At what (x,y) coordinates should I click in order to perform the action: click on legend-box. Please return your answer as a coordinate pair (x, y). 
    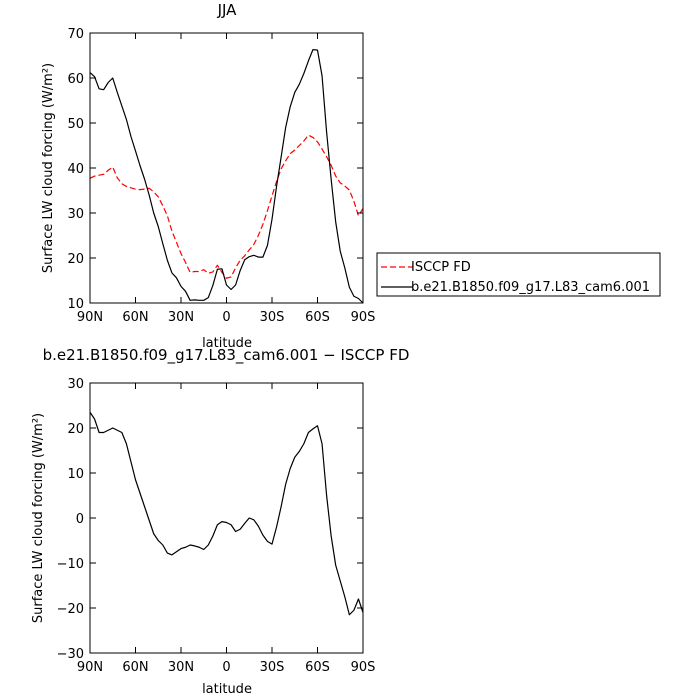
    Looking at the image, I should click on (518, 274).